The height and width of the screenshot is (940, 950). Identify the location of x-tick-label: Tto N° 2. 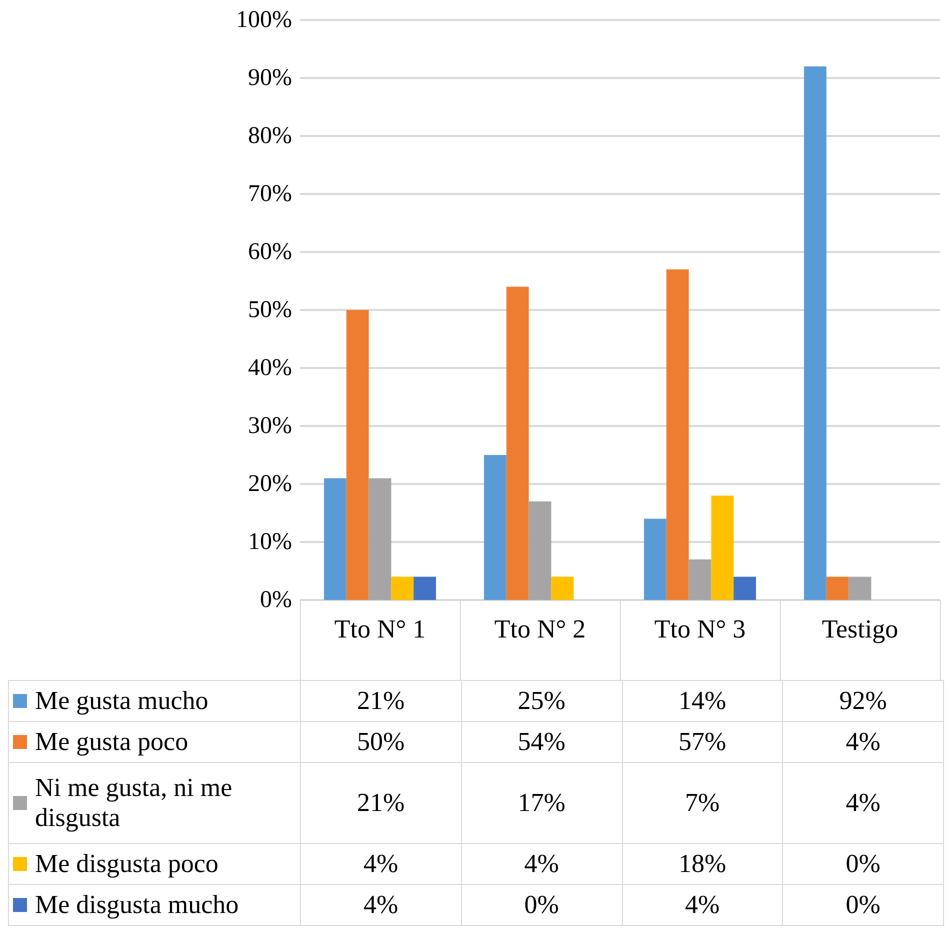
(540, 629).